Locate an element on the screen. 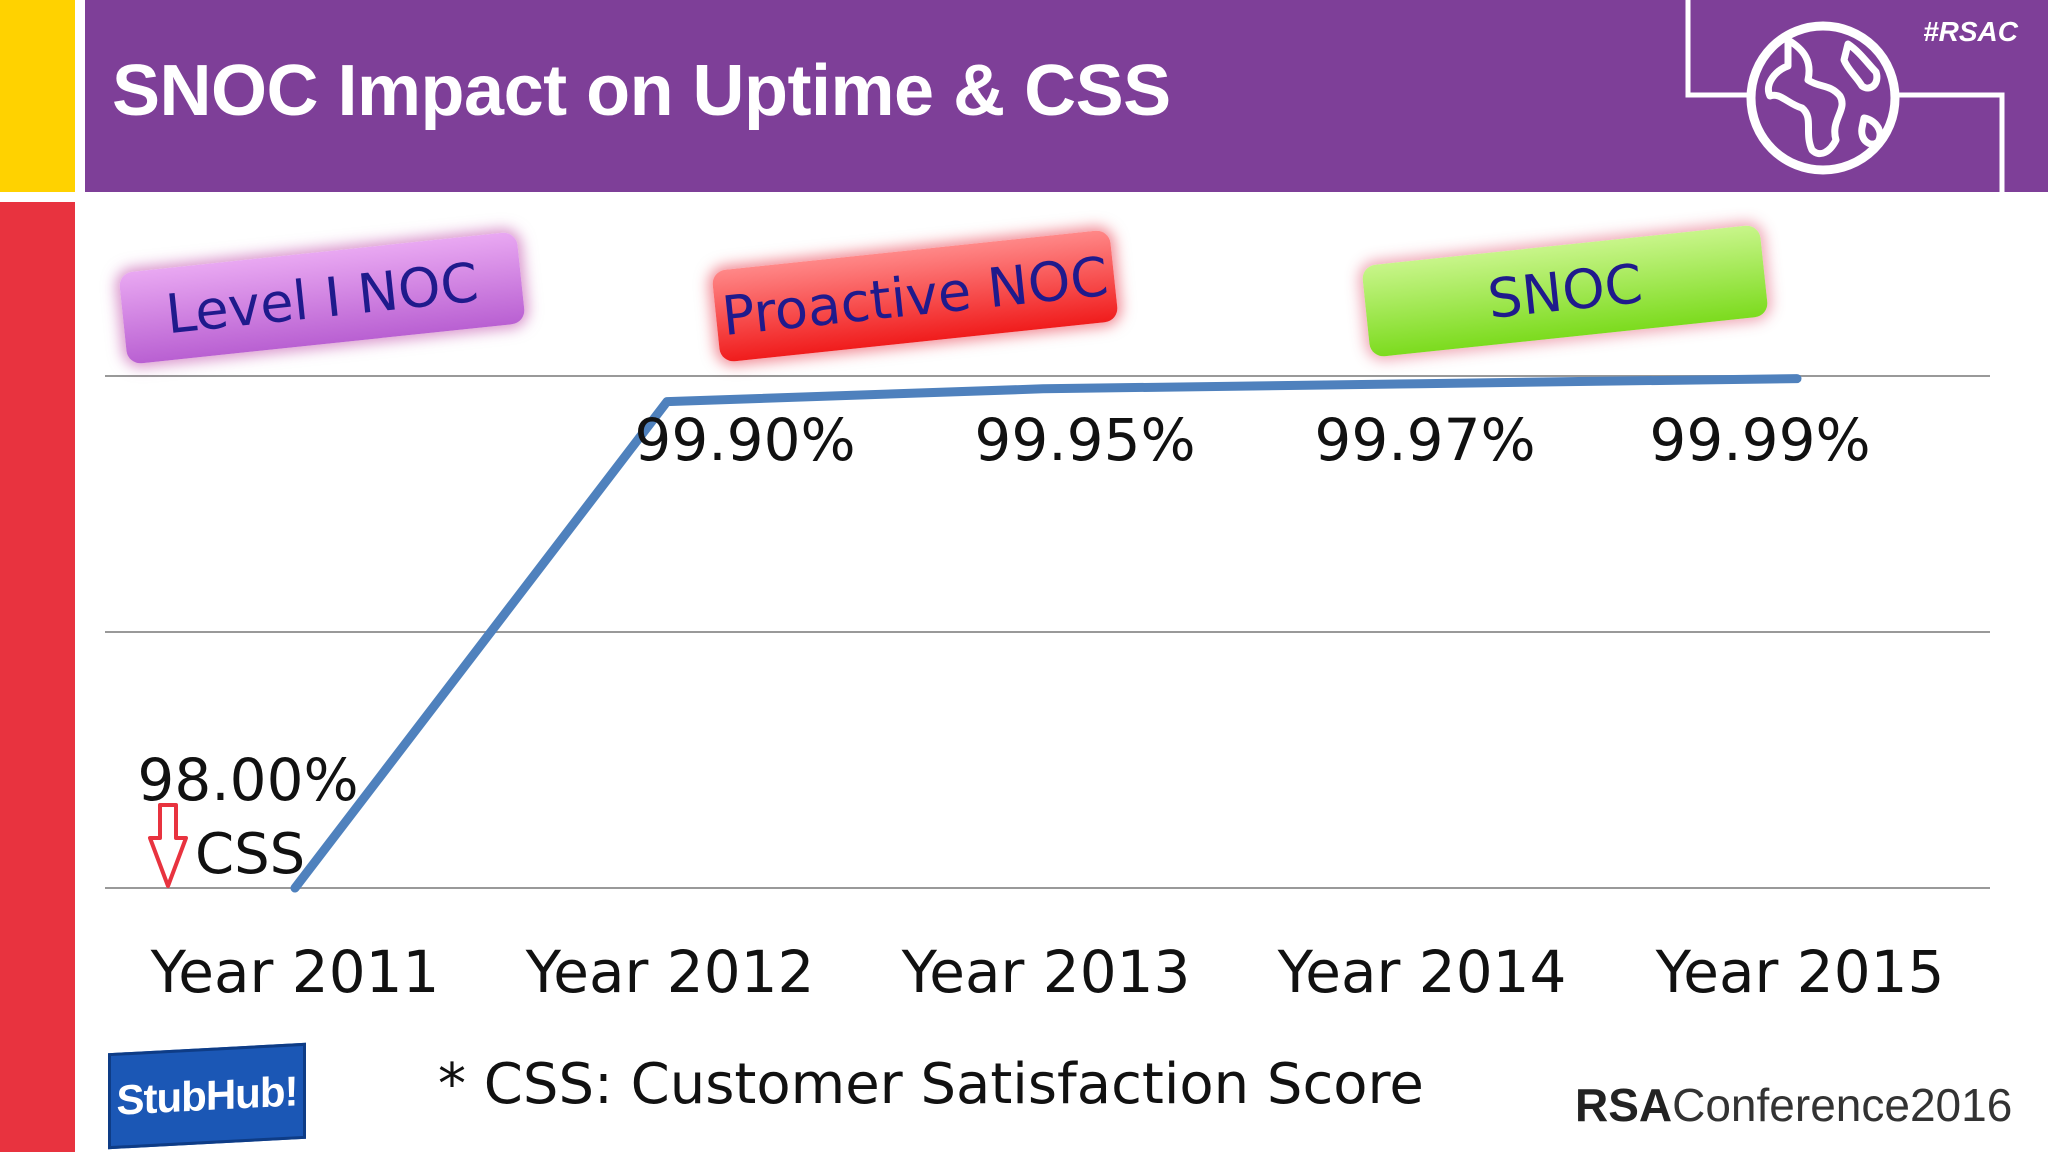 Image resolution: width=2048 pixels, height=1152 pixels. rsa-conference-logo: RSAConference2016 is located at coordinates (1793, 1105).